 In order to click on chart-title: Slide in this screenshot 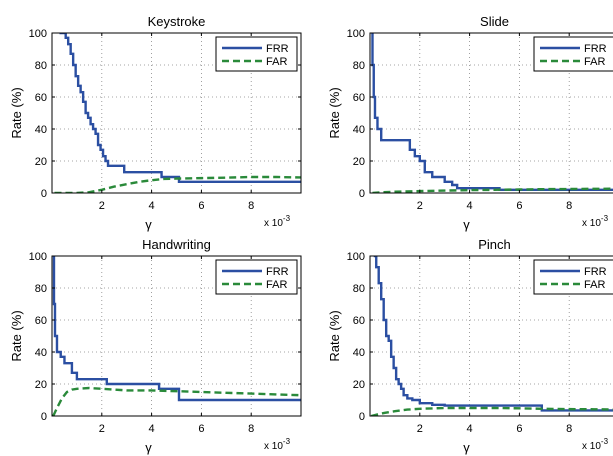, I will do `click(494, 21)`.